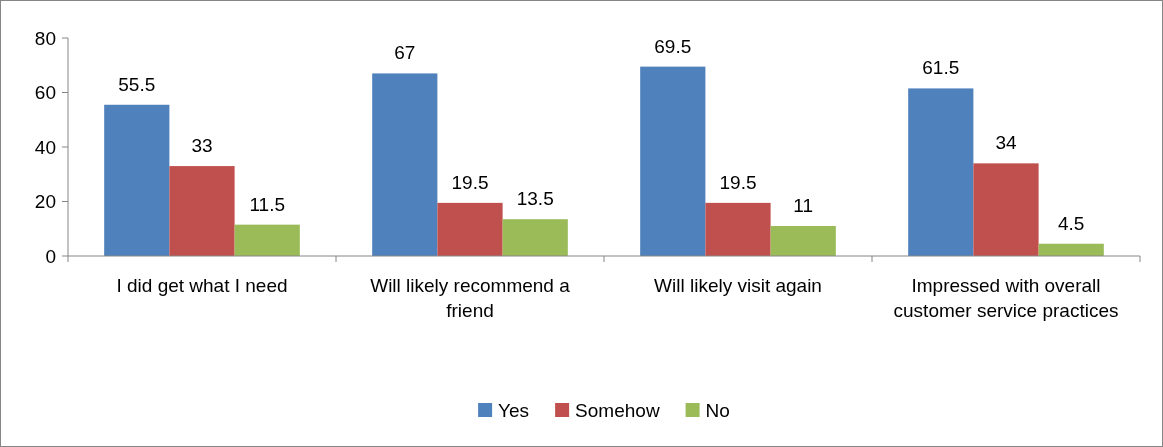  What do you see at coordinates (514, 410) in the screenshot?
I see `legend-label: Yes` at bounding box center [514, 410].